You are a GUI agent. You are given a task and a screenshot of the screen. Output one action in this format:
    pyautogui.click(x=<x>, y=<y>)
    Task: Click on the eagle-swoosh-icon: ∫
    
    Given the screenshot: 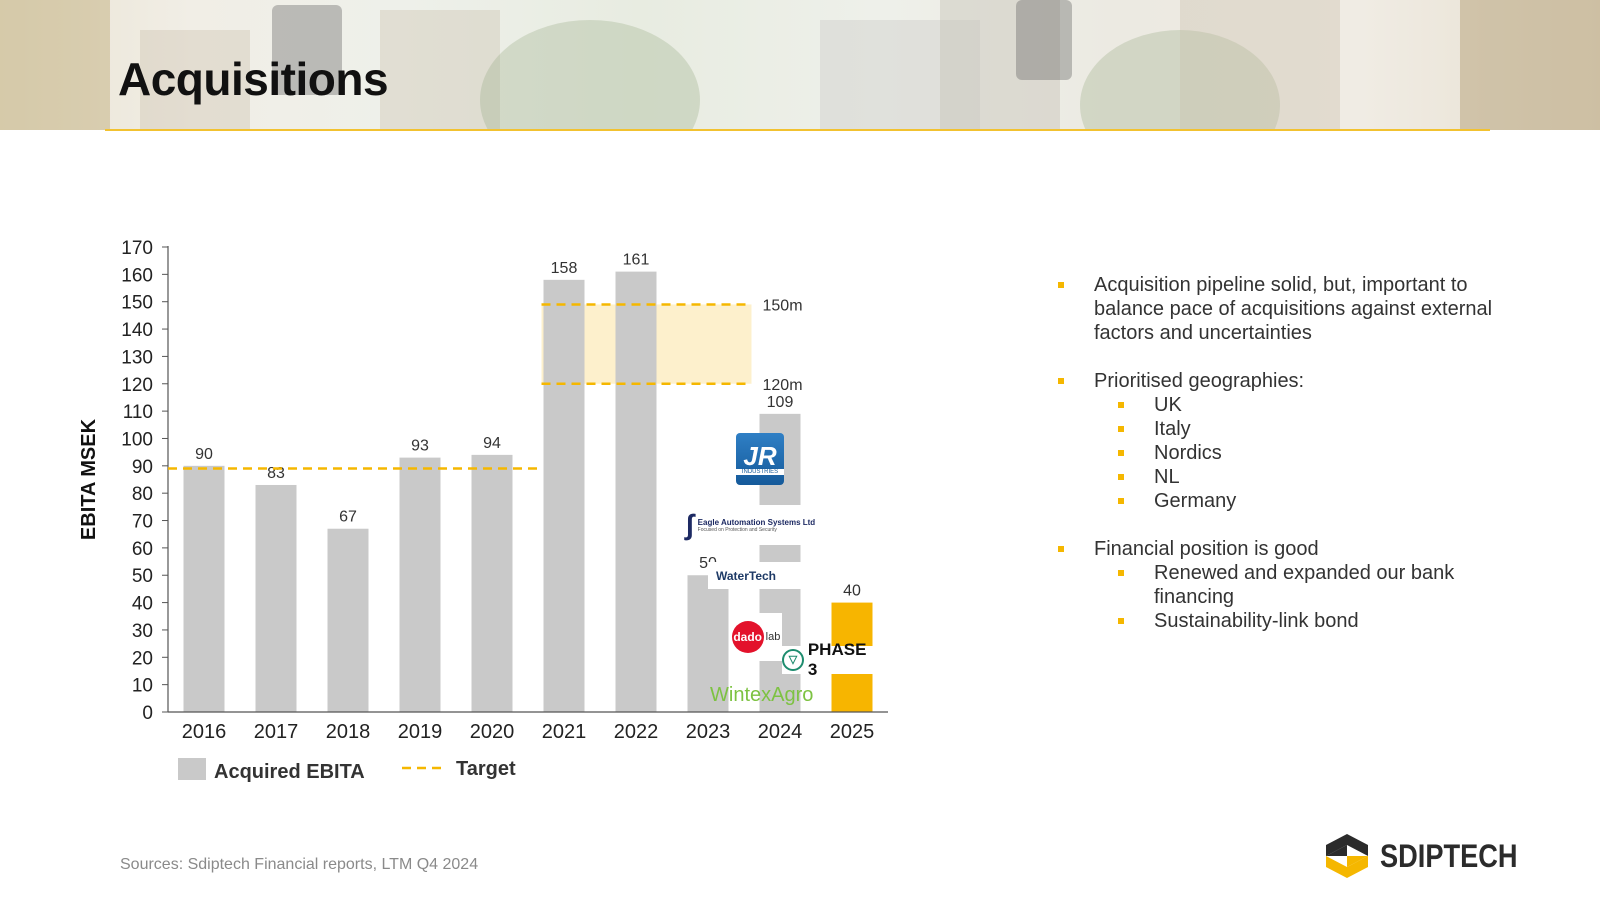 What is the action you would take?
    pyautogui.click(x=690, y=524)
    